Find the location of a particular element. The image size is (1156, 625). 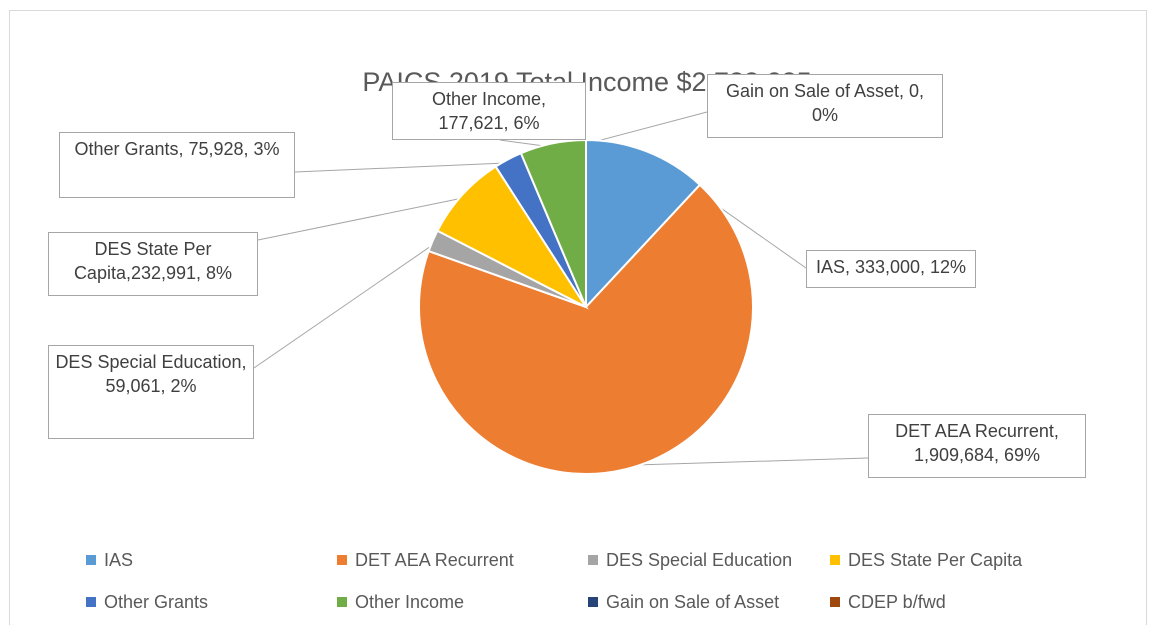

data-label-ias: IAS, 333,000, 12% is located at coordinates (891, 269).